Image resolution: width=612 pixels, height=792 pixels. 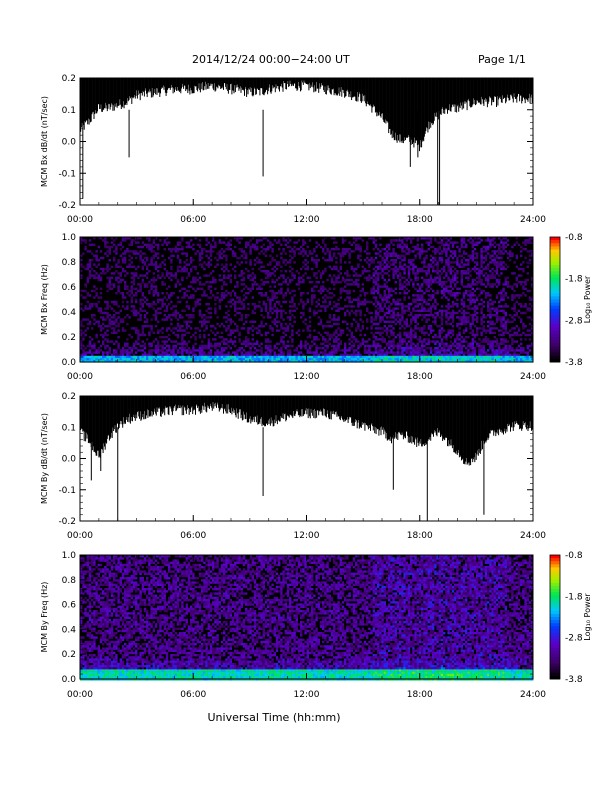 What do you see at coordinates (307, 220) in the screenshot?
I see `x-tick-label: 12:00` at bounding box center [307, 220].